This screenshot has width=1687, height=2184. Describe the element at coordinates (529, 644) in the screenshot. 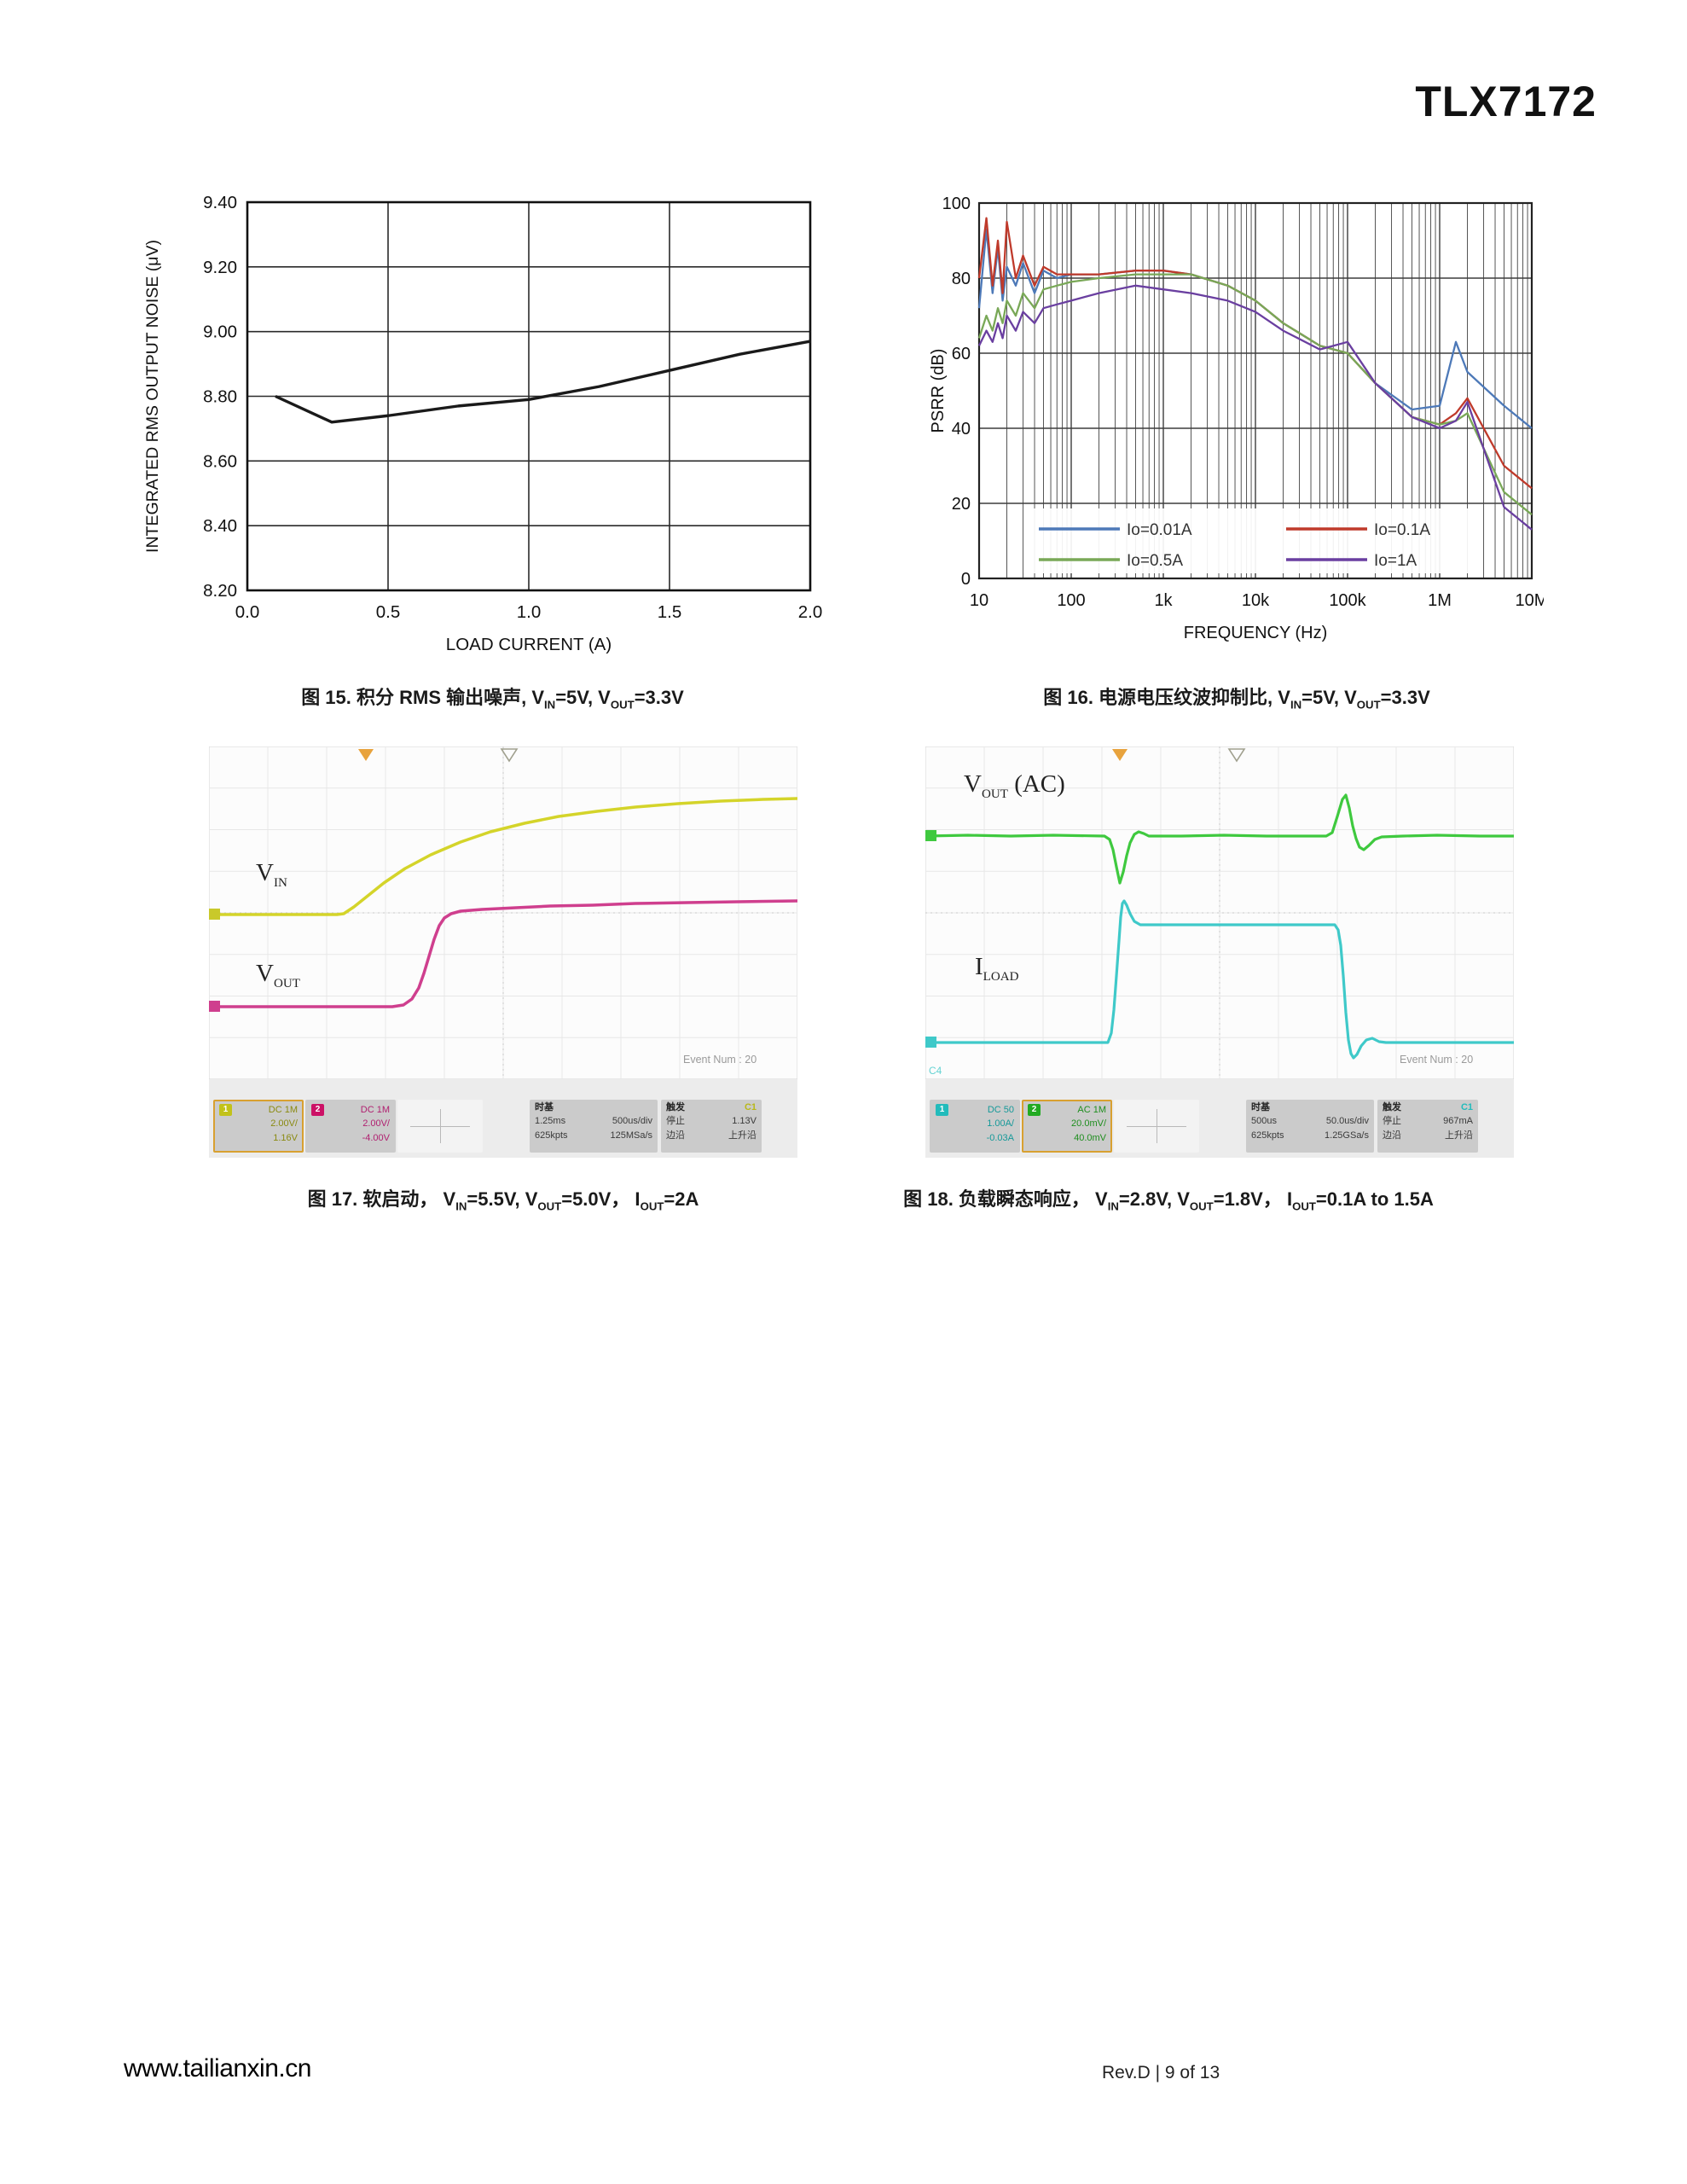

I see `x-axis-title: LOAD CURRENT (A)` at that location.